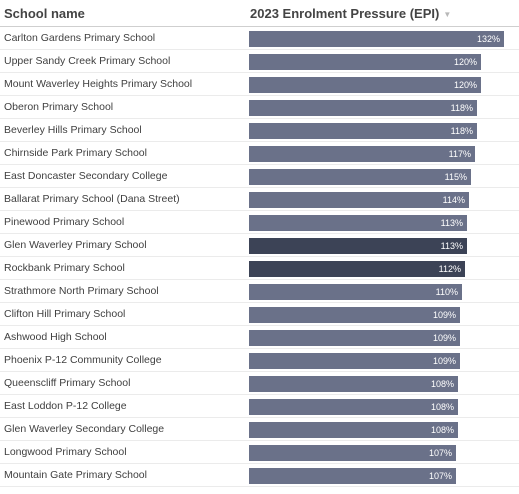 Image resolution: width=519 pixels, height=494 pixels. Describe the element at coordinates (83, 360) in the screenshot. I see `school-name: Phoenix P-12 Community College` at that location.